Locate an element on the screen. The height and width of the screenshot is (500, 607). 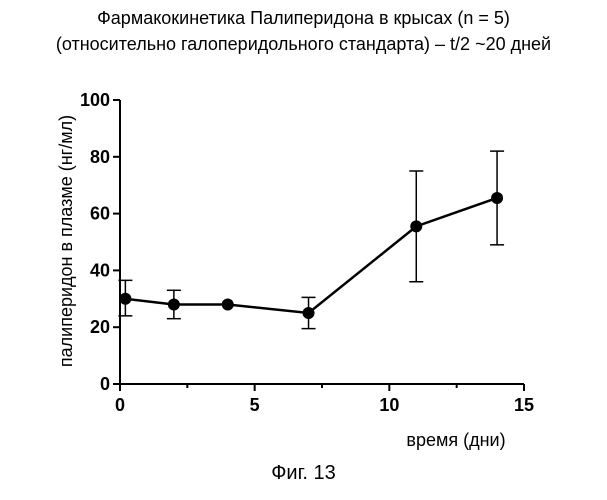
y-tick-label-3: 60 is located at coordinates (100, 214).